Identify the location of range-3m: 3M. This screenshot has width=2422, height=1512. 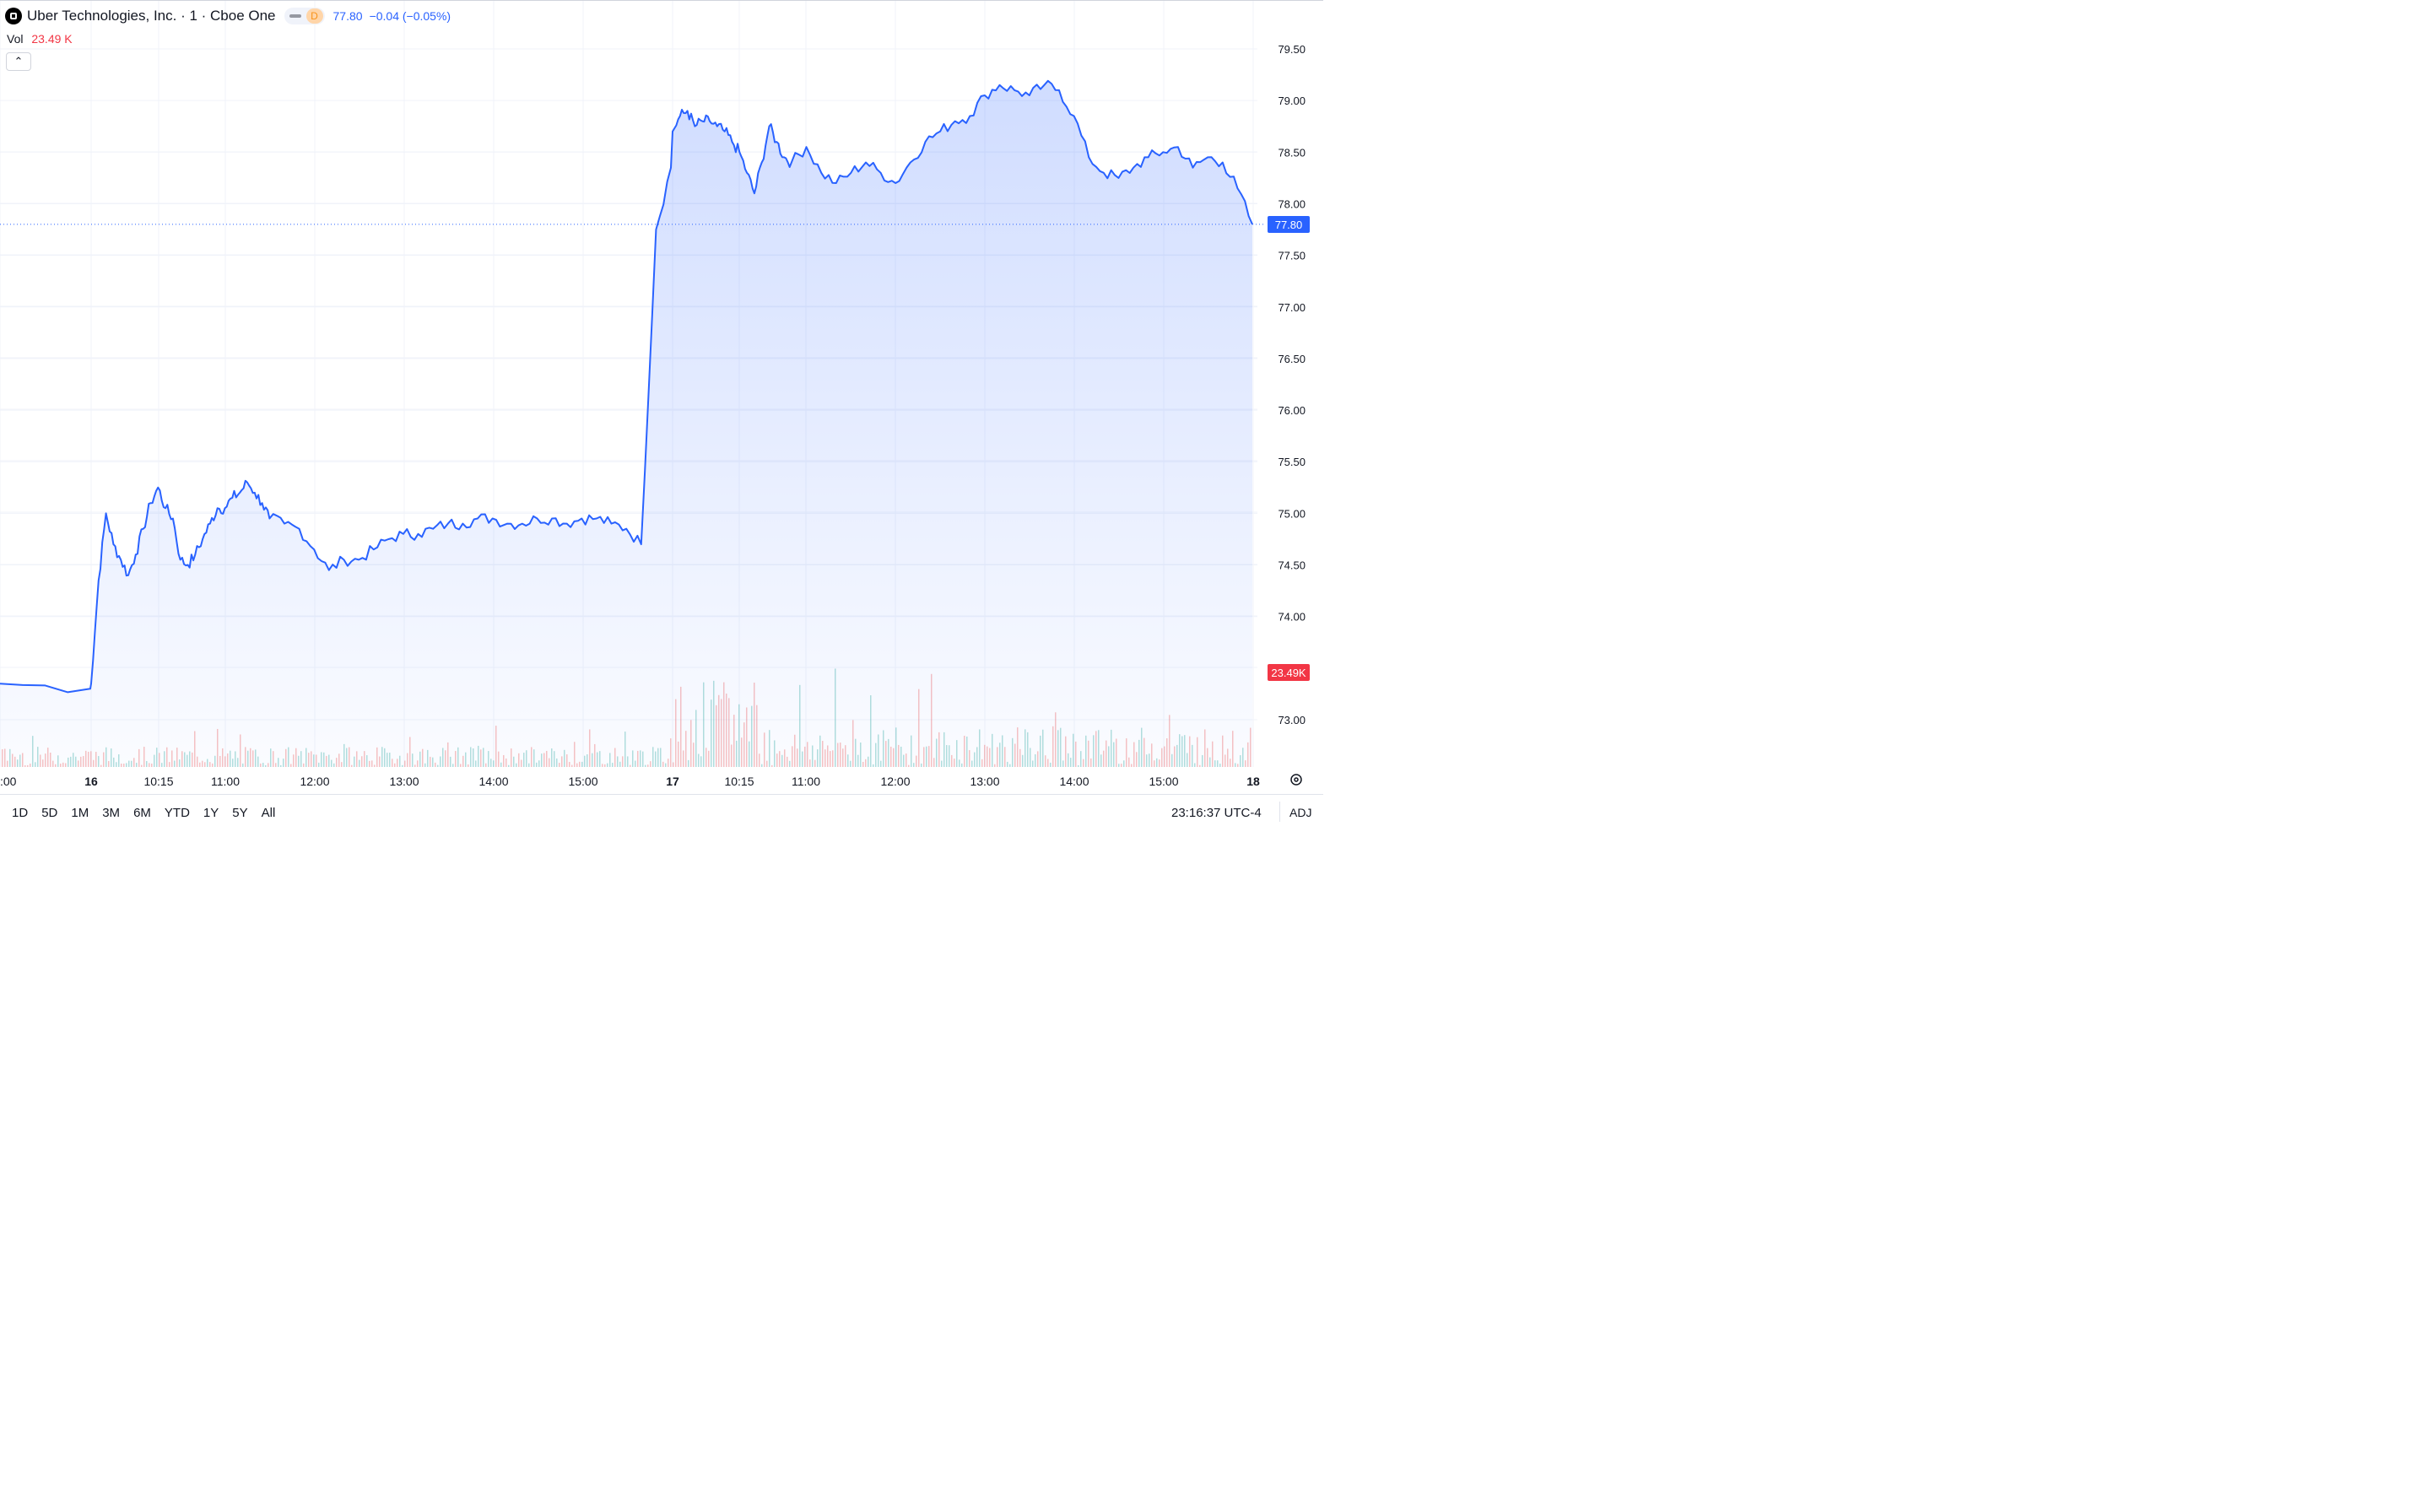
(111, 813).